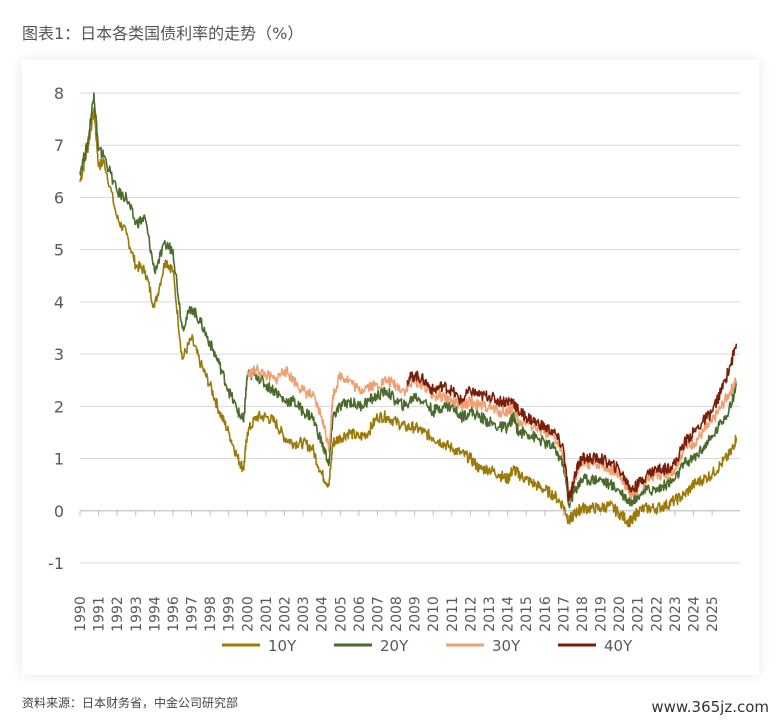  I want to click on legend-label-30y: 30Y, so click(506, 646).